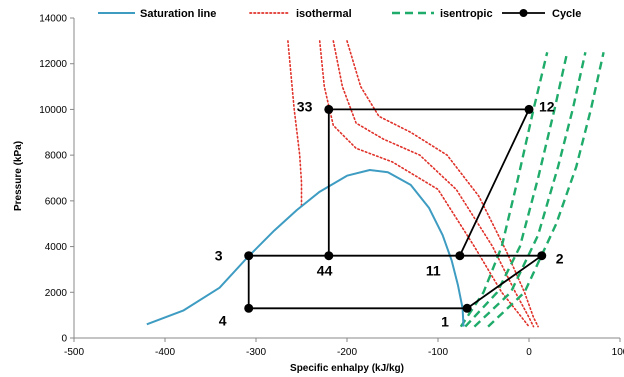 The image size is (624, 377). Describe the element at coordinates (466, 14) in the screenshot. I see `legend-label: isentropic` at that location.